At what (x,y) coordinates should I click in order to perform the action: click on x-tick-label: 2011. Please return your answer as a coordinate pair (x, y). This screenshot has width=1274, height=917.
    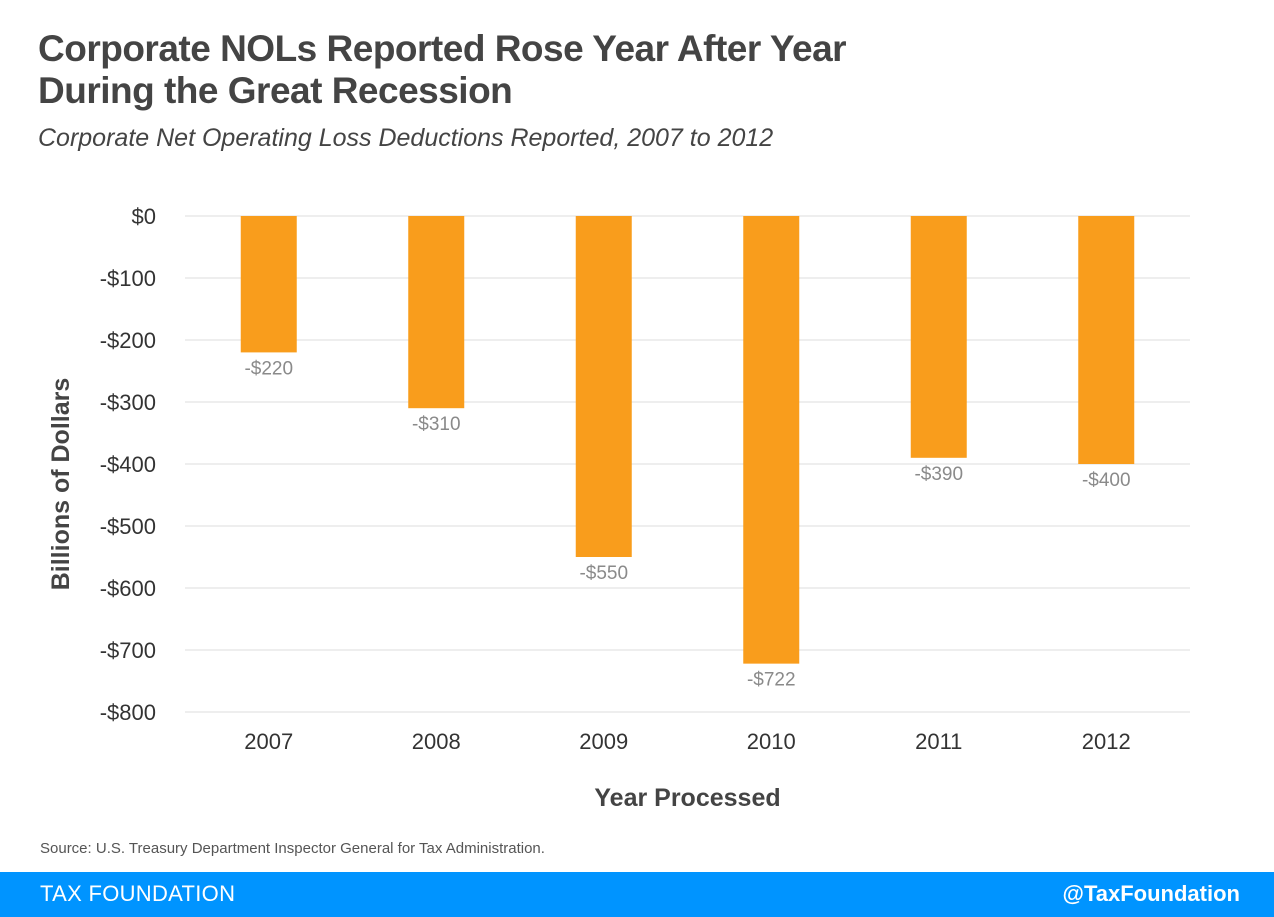
    Looking at the image, I should click on (938, 741).